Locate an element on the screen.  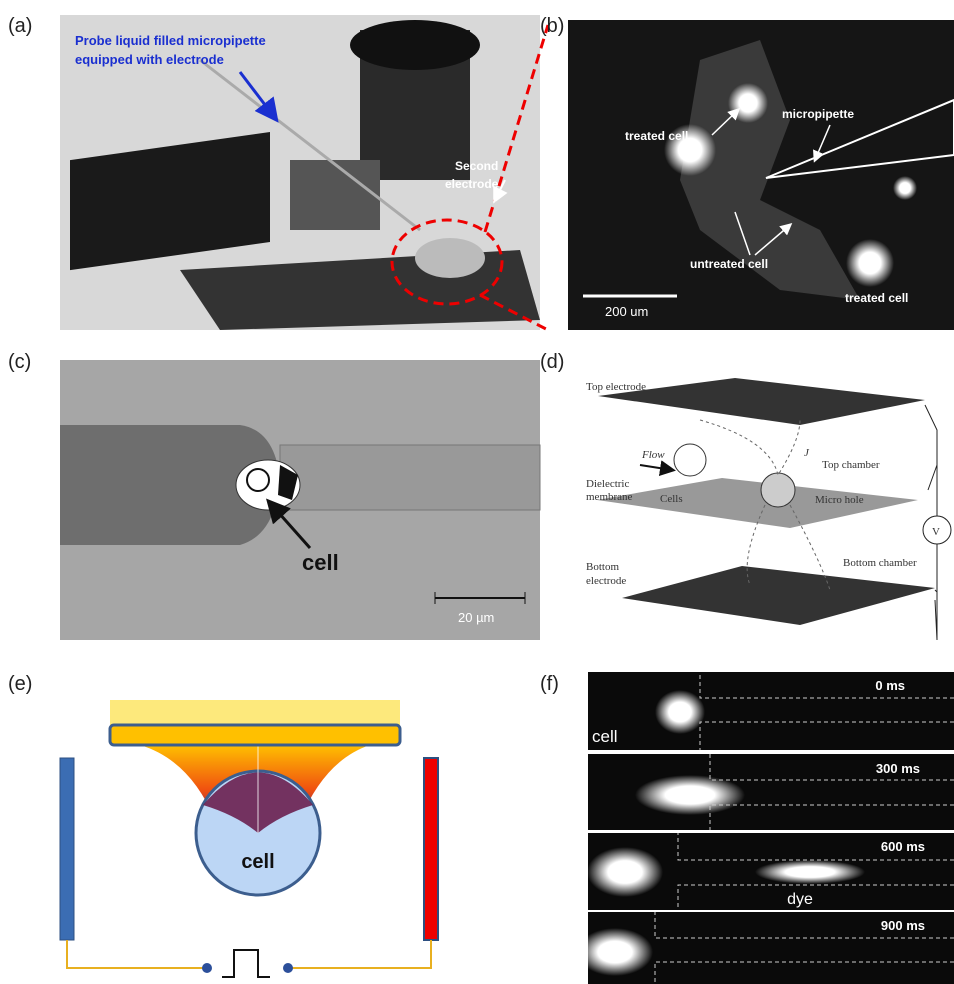
frame: 600 ms dye is located at coordinates (770, 871).